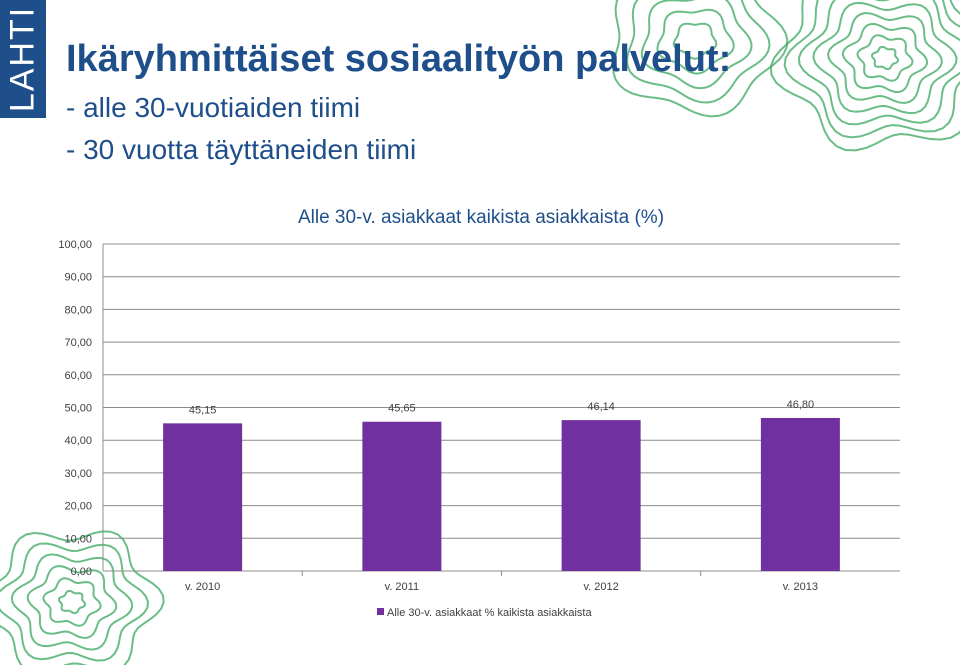  What do you see at coordinates (78, 278) in the screenshot?
I see `y-tick-label: 90,00` at bounding box center [78, 278].